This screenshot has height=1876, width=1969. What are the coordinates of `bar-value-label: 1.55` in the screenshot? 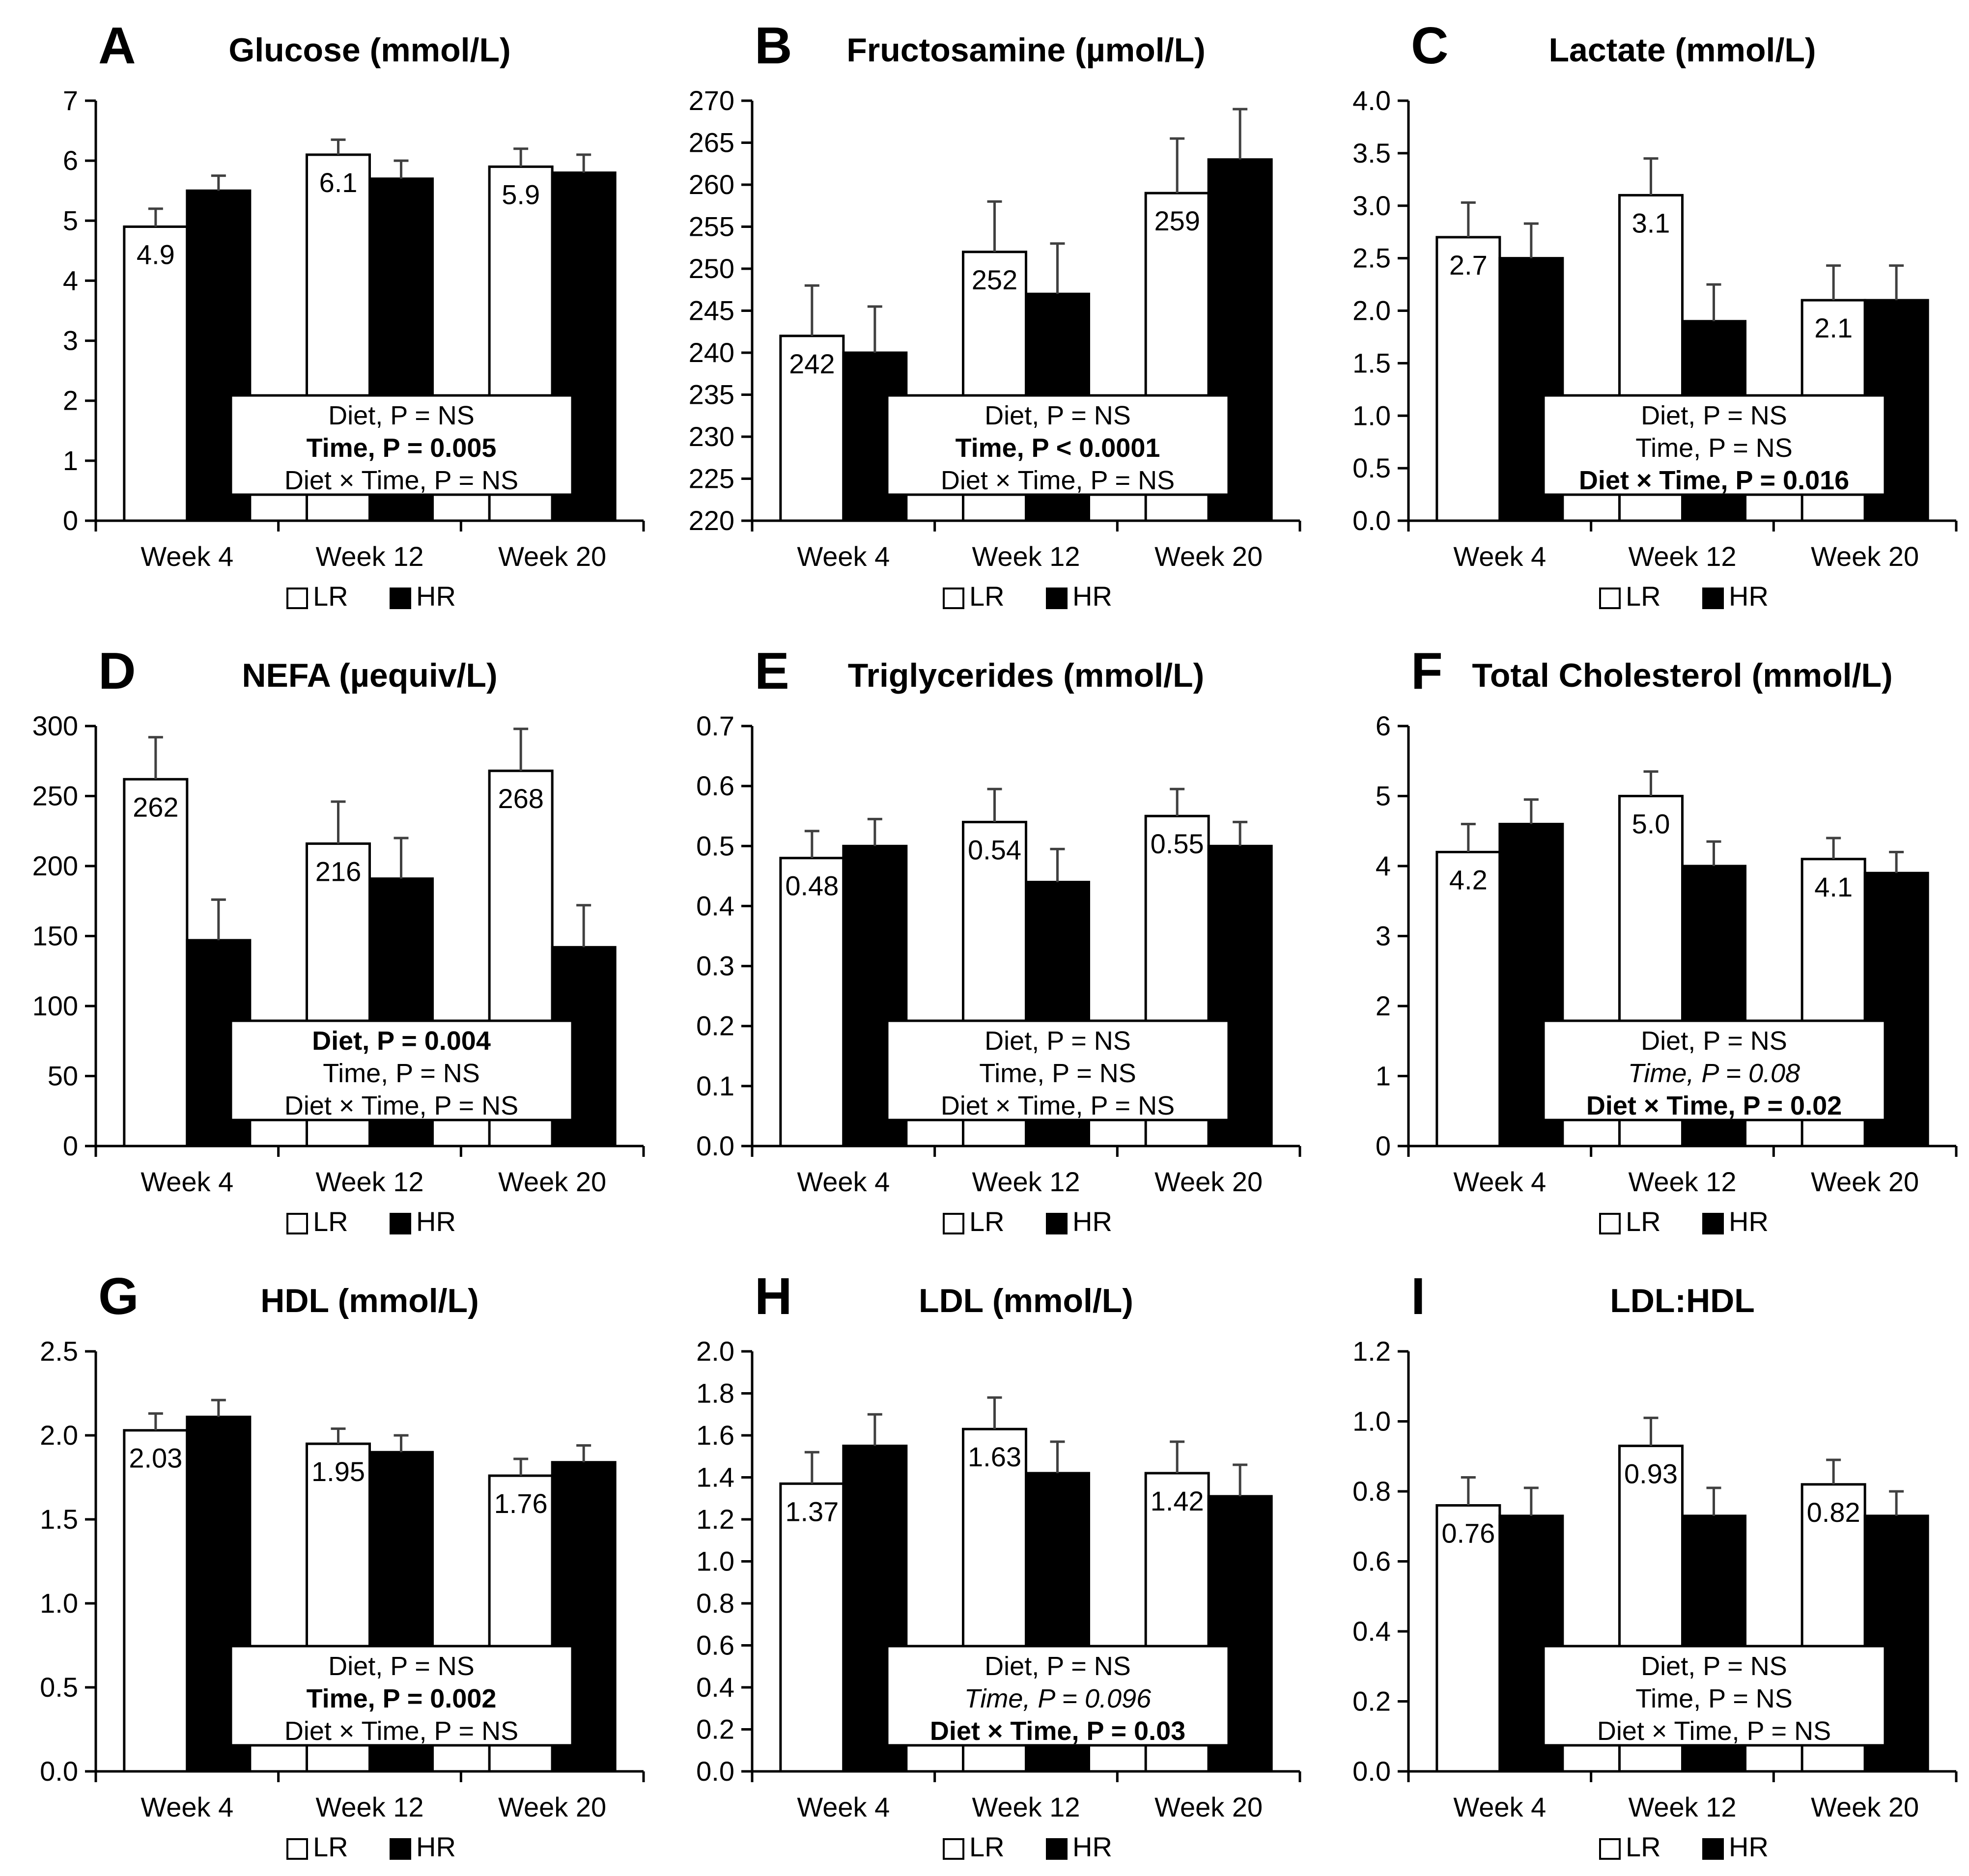 It's located at (874, 1473).